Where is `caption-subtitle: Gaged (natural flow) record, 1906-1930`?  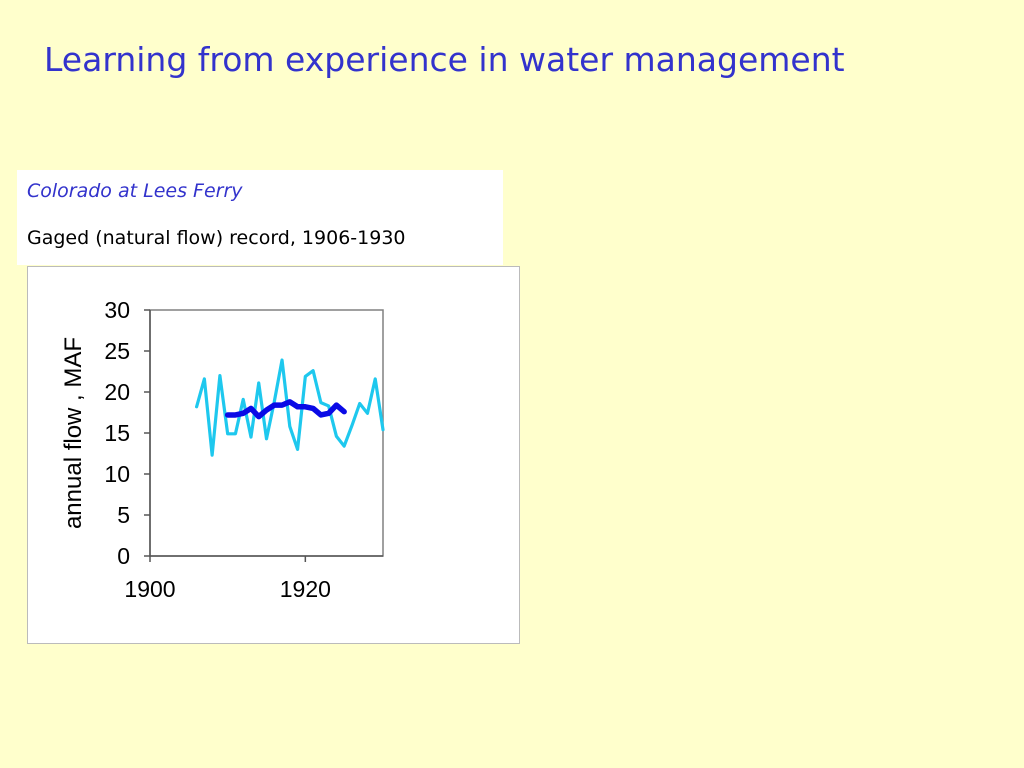
caption-subtitle: Gaged (natural flow) record, 1906-1930 is located at coordinates (216, 238).